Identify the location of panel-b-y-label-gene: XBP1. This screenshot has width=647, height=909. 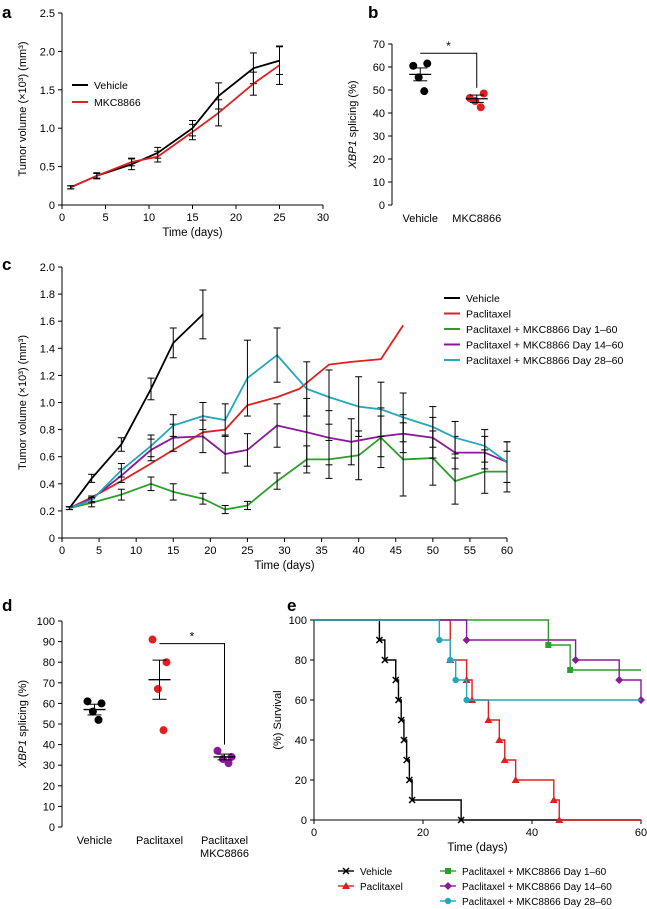
(353, 154).